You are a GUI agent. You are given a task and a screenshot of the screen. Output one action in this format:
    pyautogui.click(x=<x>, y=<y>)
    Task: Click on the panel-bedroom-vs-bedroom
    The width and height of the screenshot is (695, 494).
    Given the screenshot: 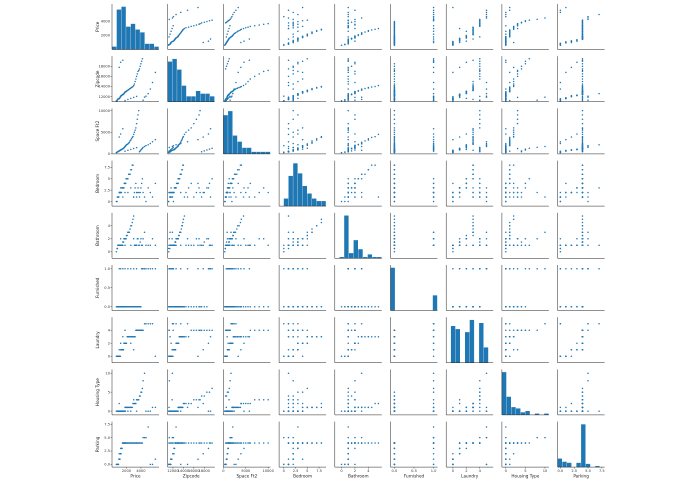 What is the action you would take?
    pyautogui.click(x=302, y=183)
    